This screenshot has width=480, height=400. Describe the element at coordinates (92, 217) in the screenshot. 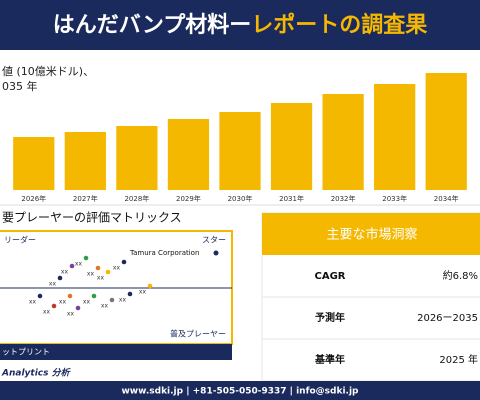

I see `matrix-title: 要プレーヤーの評価マトリックス` at that location.